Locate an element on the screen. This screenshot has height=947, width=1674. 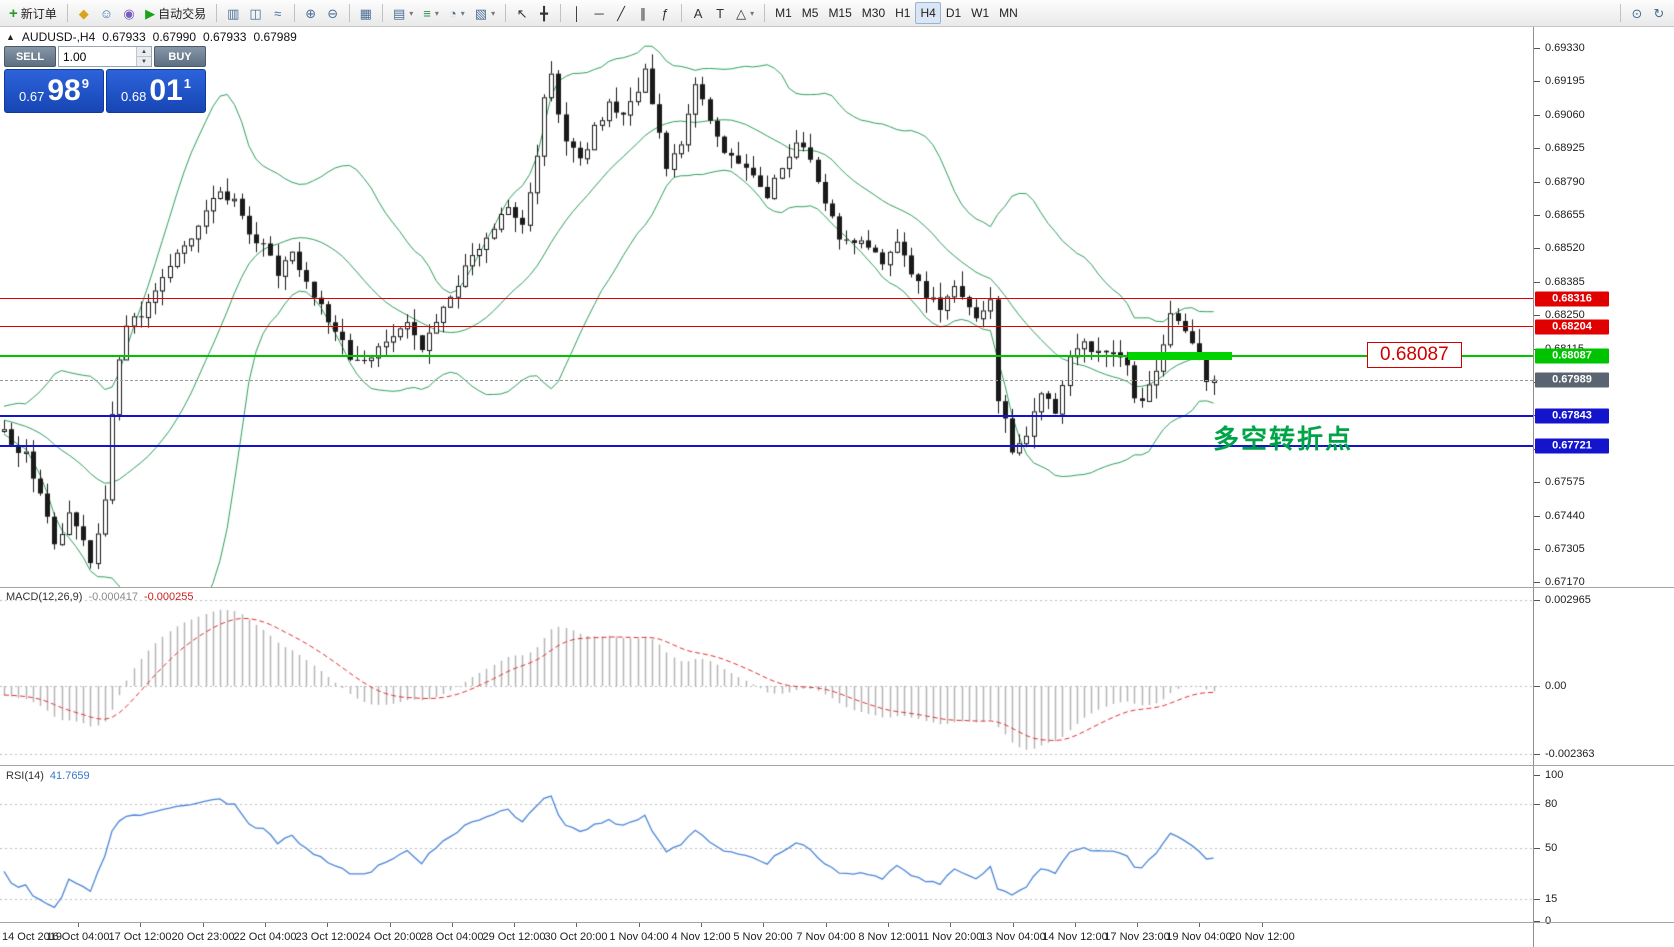
channel-button: ∥ is located at coordinates (643, 13).